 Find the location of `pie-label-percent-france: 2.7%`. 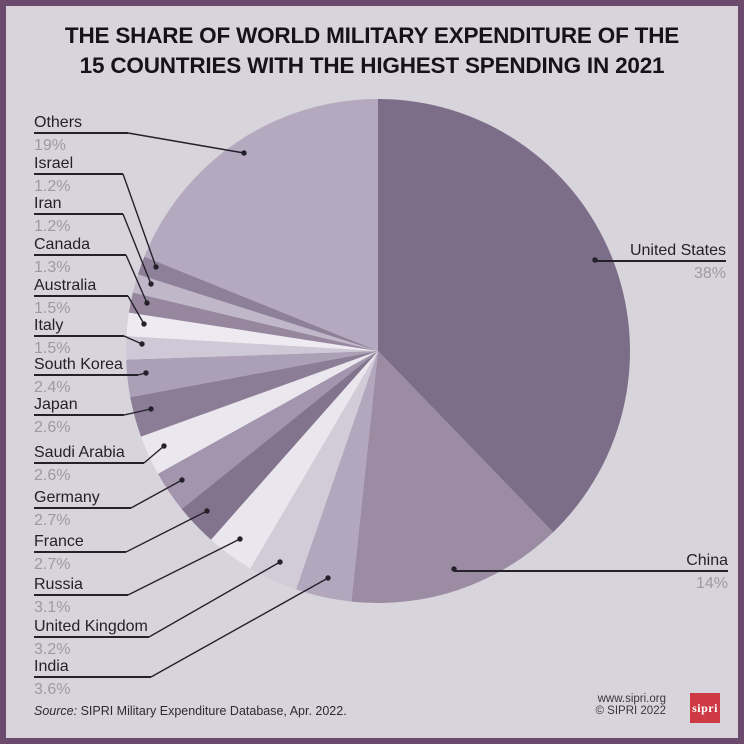

pie-label-percent-france: 2.7% is located at coordinates (52, 564).